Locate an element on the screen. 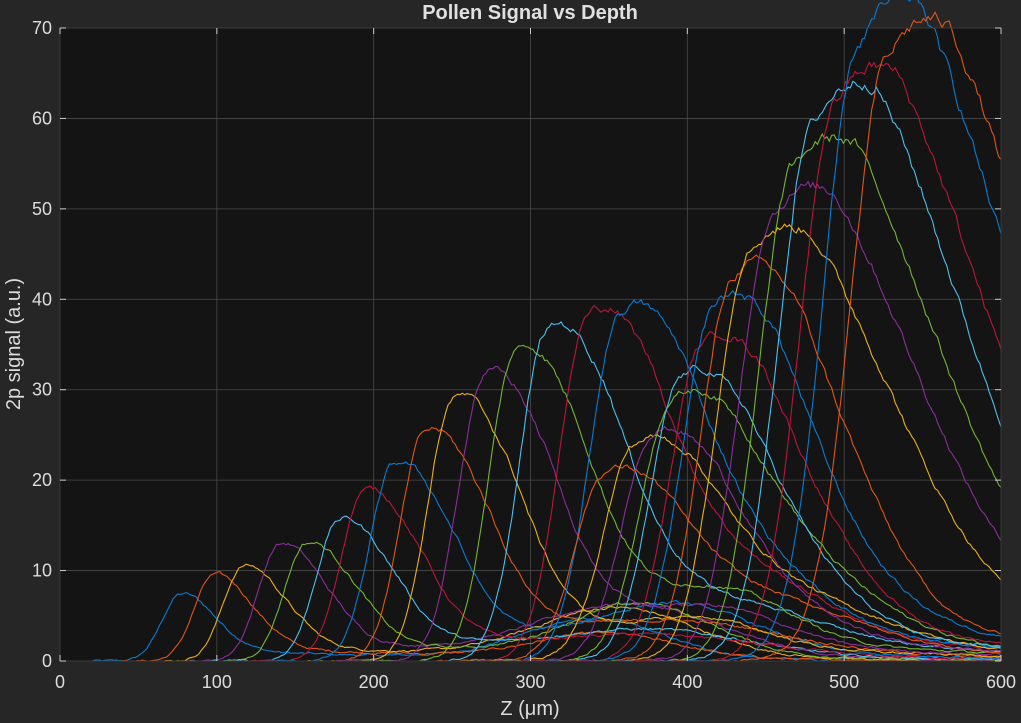 This screenshot has width=1021, height=723. x-tick-label: 100 is located at coordinates (217, 682).